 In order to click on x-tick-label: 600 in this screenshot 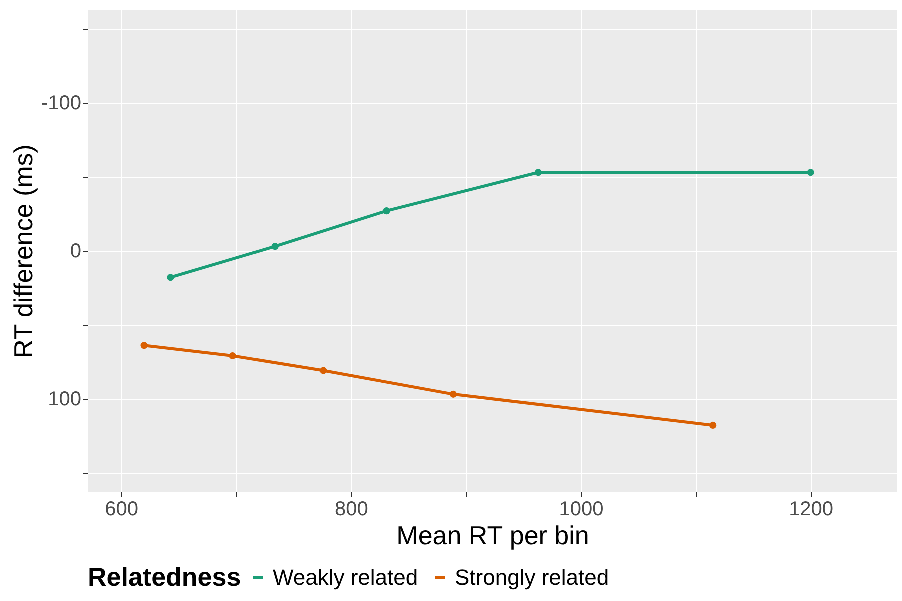, I will do `click(122, 509)`.